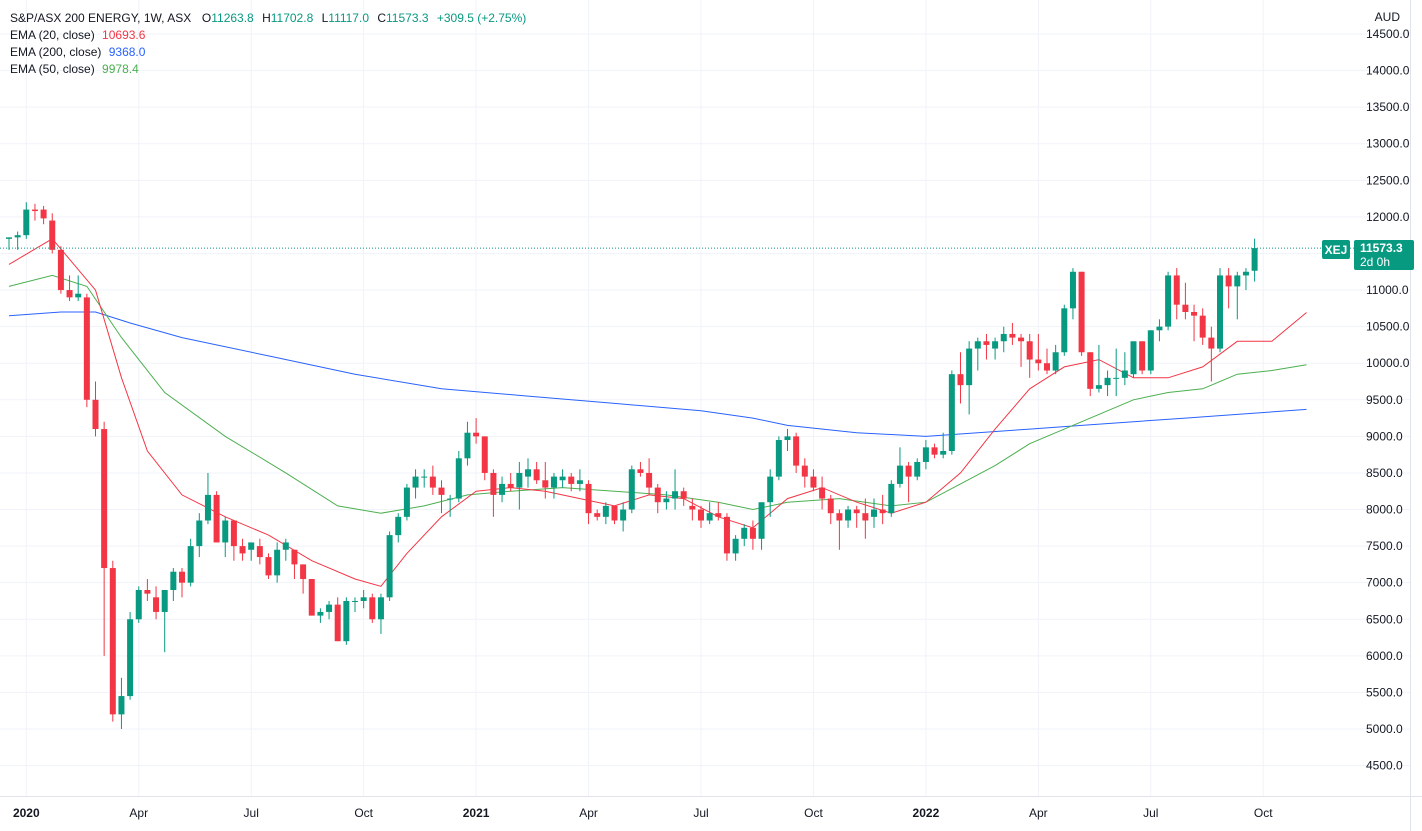 The image size is (1422, 831). What do you see at coordinates (926, 813) in the screenshot?
I see `x-tick-label: 2022` at bounding box center [926, 813].